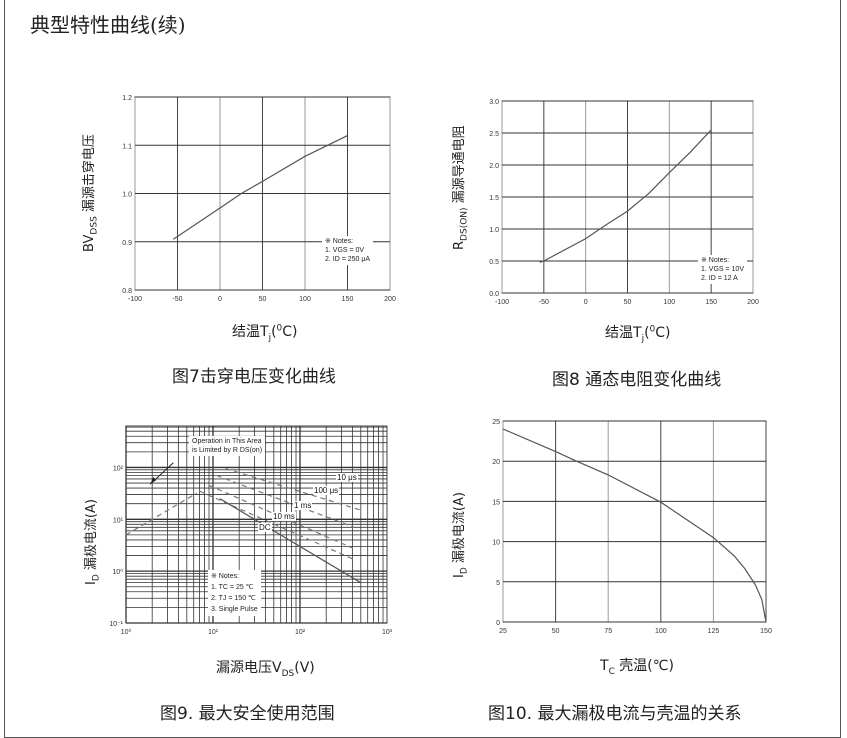 The width and height of the screenshot is (847, 738). What do you see at coordinates (494, 198) in the screenshot?
I see `y-tick-label: 1.5` at bounding box center [494, 198].